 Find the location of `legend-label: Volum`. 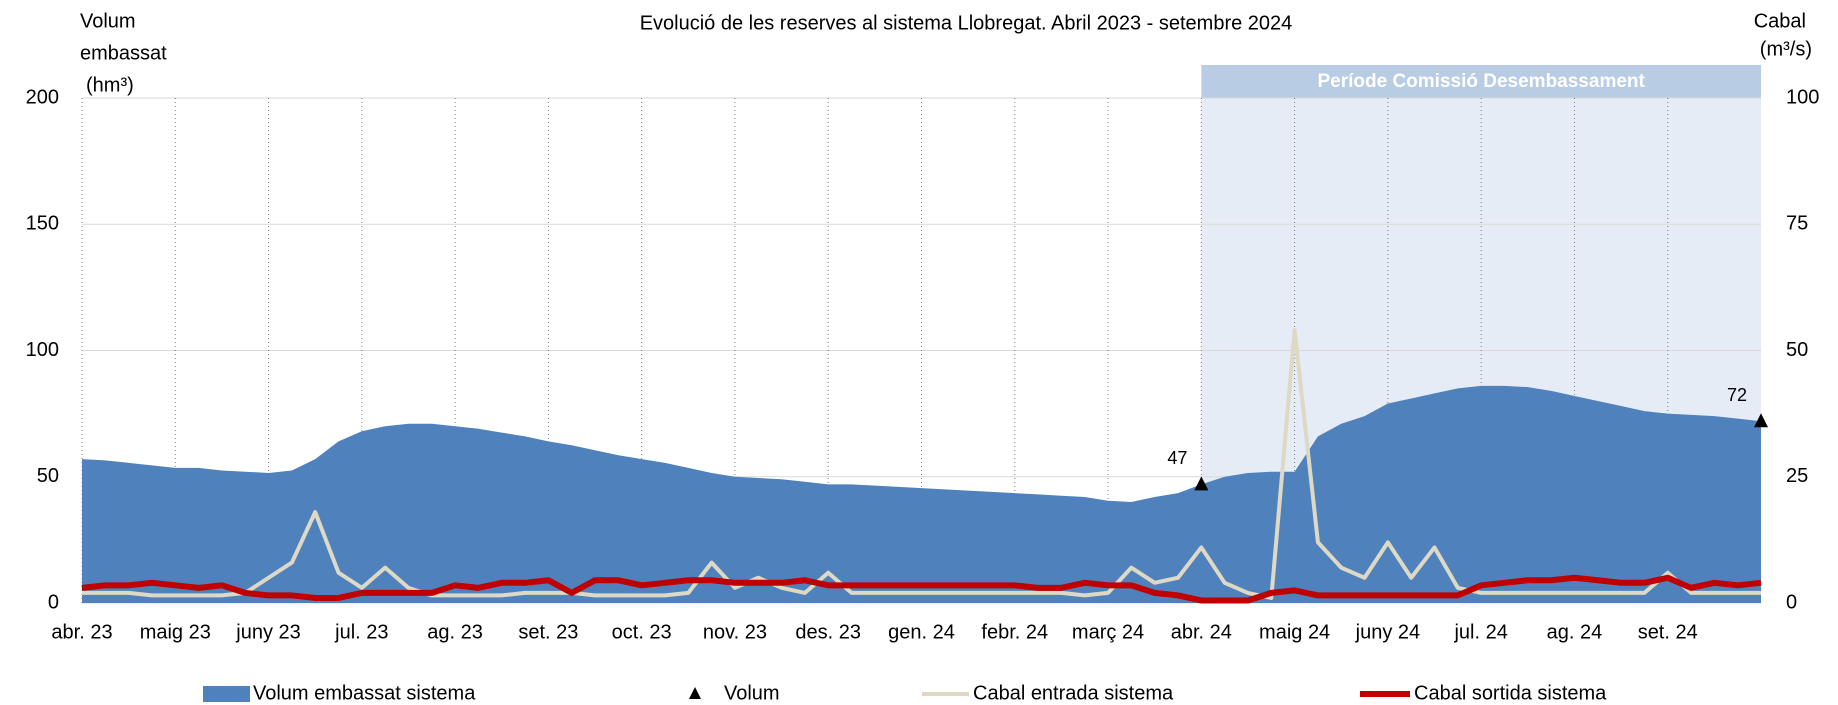

legend-label: Volum is located at coordinates (752, 693).